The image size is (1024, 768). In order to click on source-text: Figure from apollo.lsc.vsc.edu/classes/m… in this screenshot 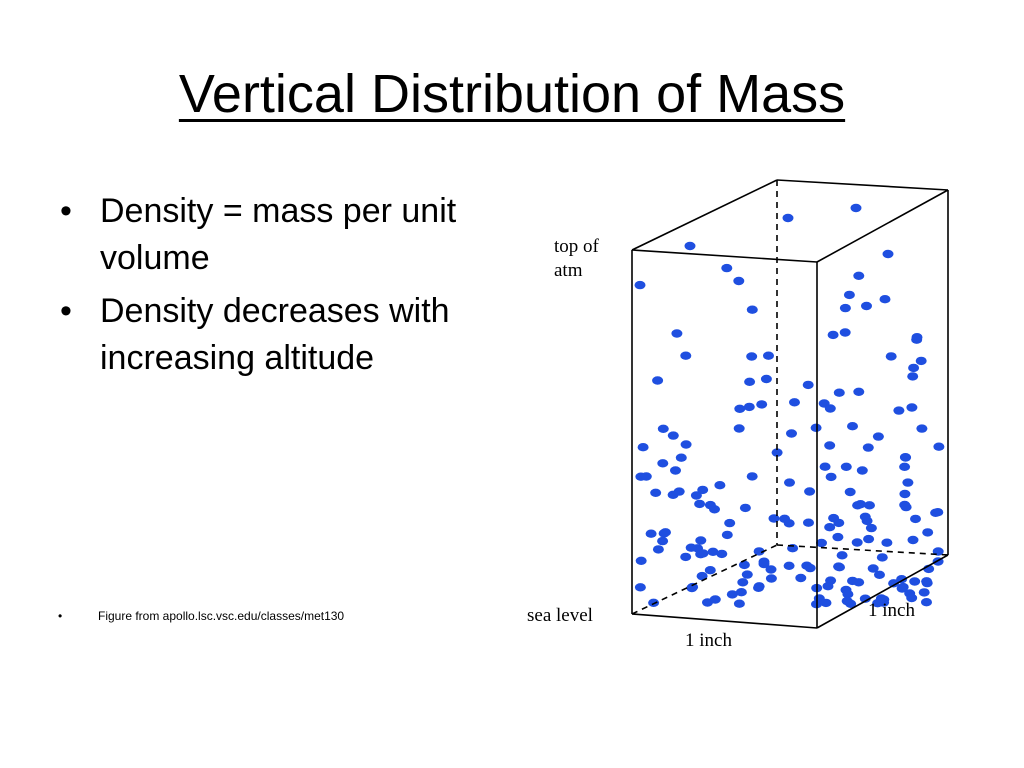, I will do `click(221, 616)`.